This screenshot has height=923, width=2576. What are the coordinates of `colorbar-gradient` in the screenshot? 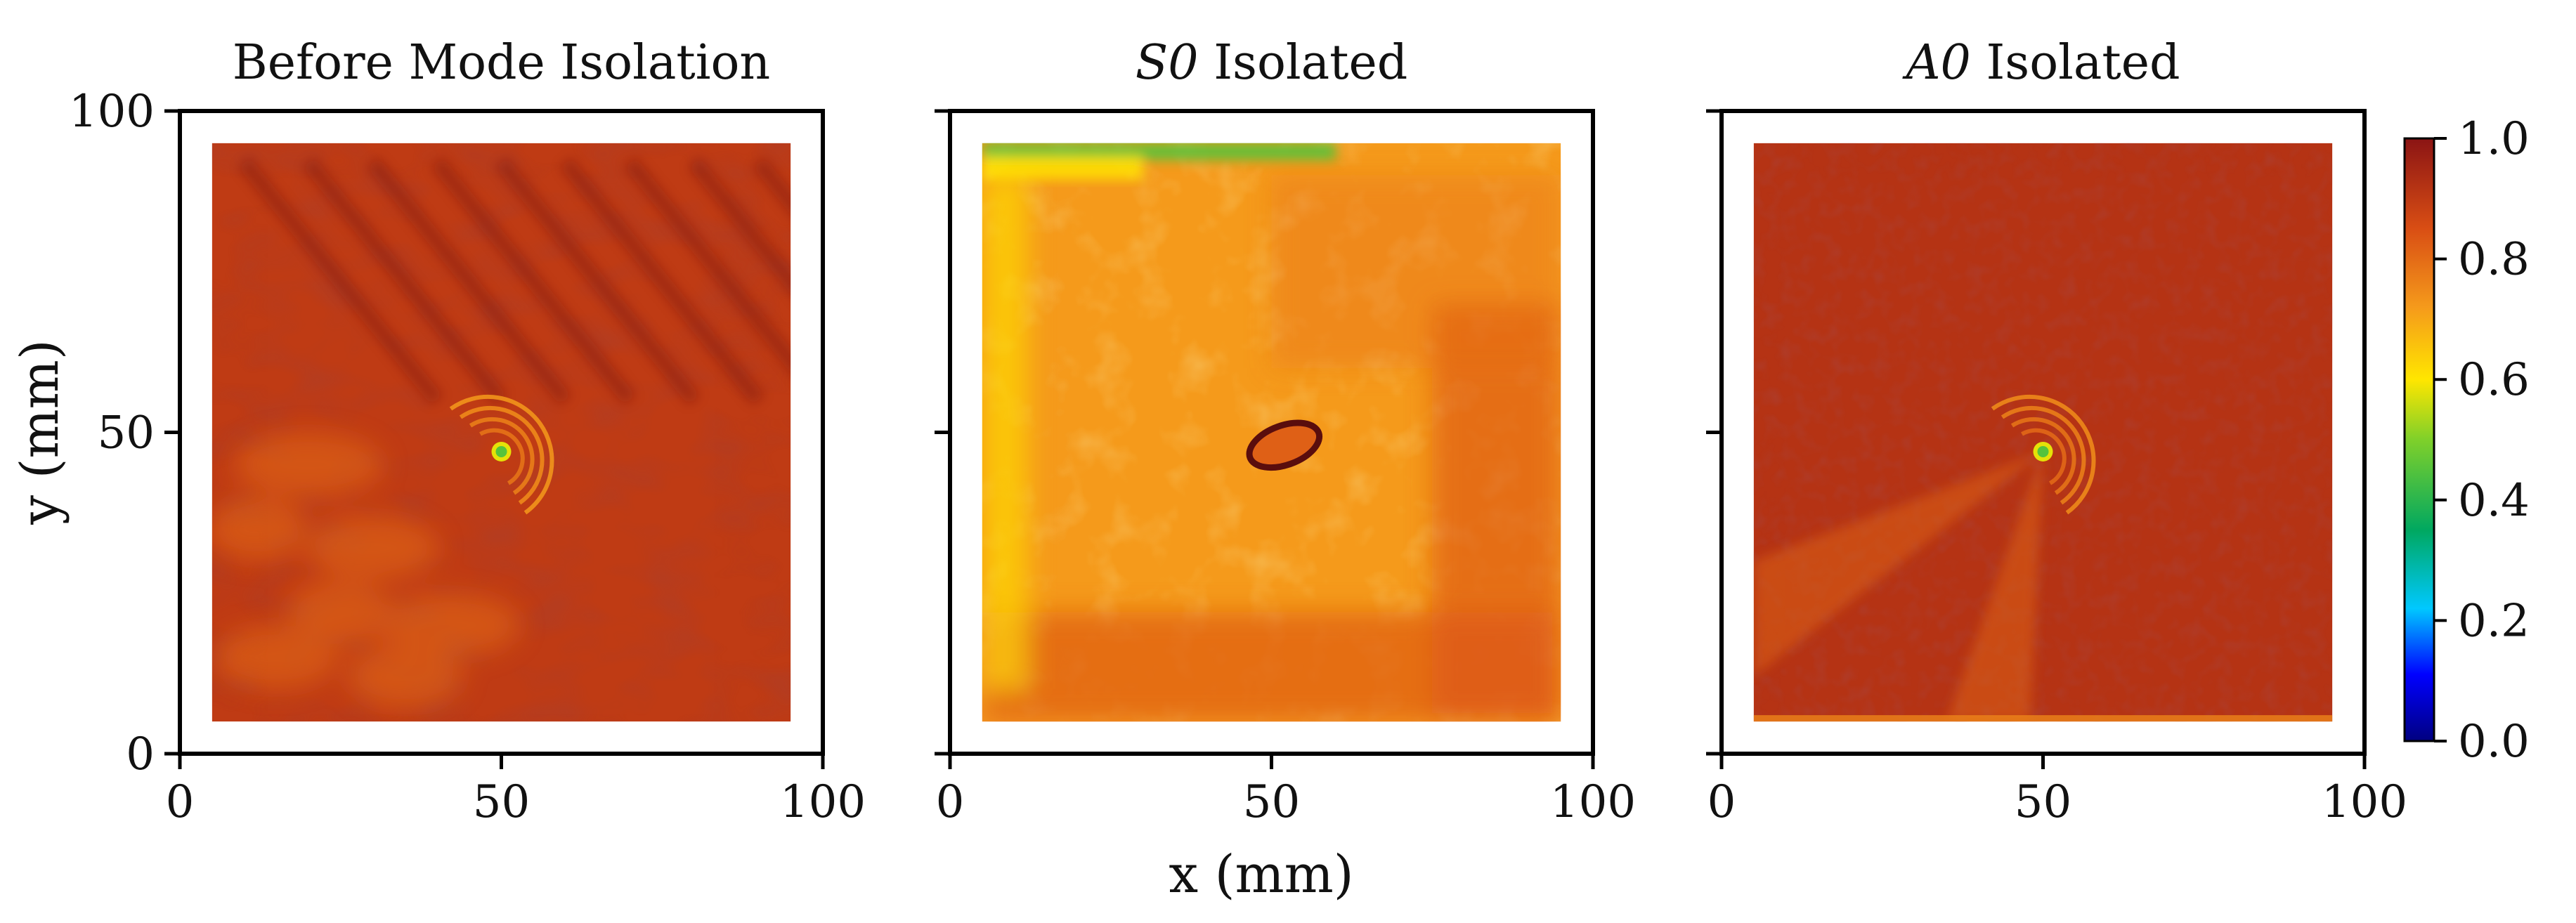 It's located at (2419, 440).